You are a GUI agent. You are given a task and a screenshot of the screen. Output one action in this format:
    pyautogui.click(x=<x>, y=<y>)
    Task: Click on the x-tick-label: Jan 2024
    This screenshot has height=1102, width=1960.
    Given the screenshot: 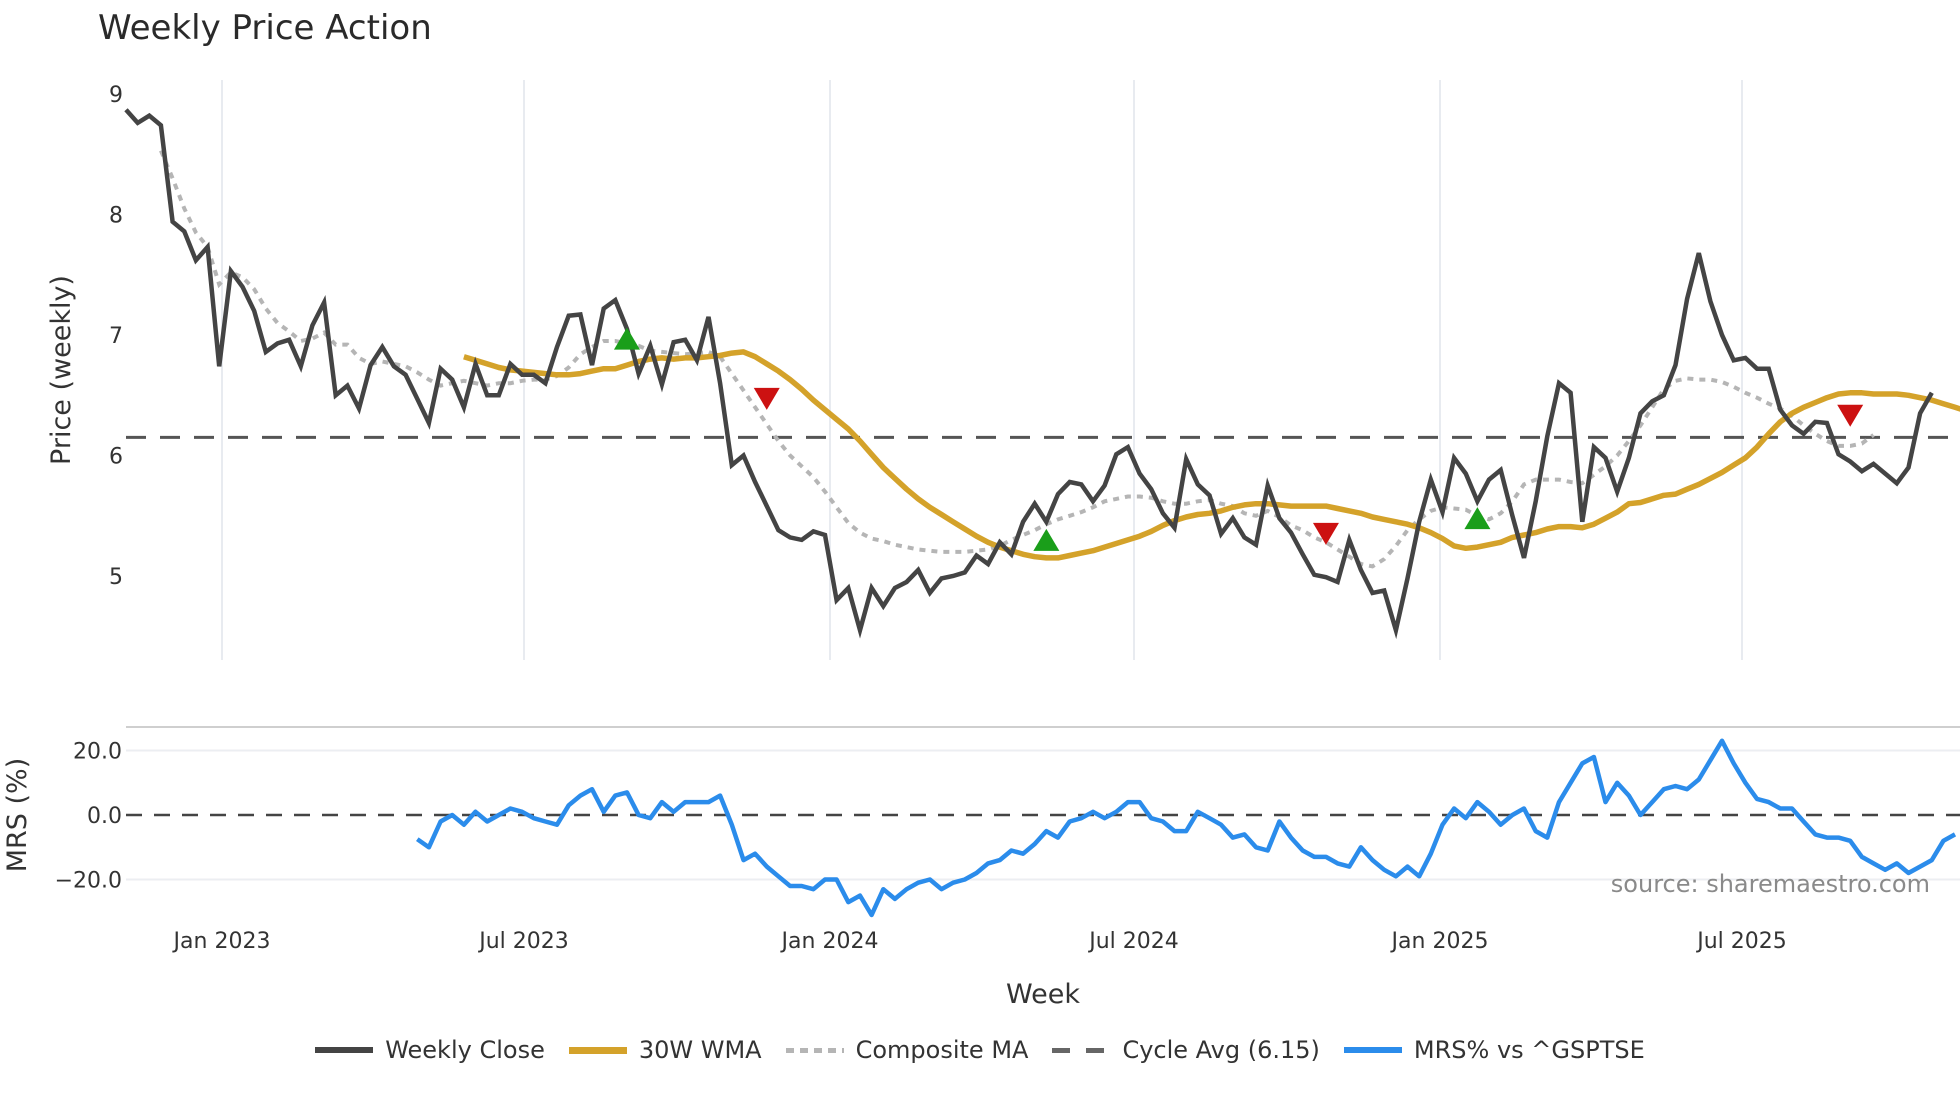 What is the action you would take?
    pyautogui.click(x=829, y=941)
    